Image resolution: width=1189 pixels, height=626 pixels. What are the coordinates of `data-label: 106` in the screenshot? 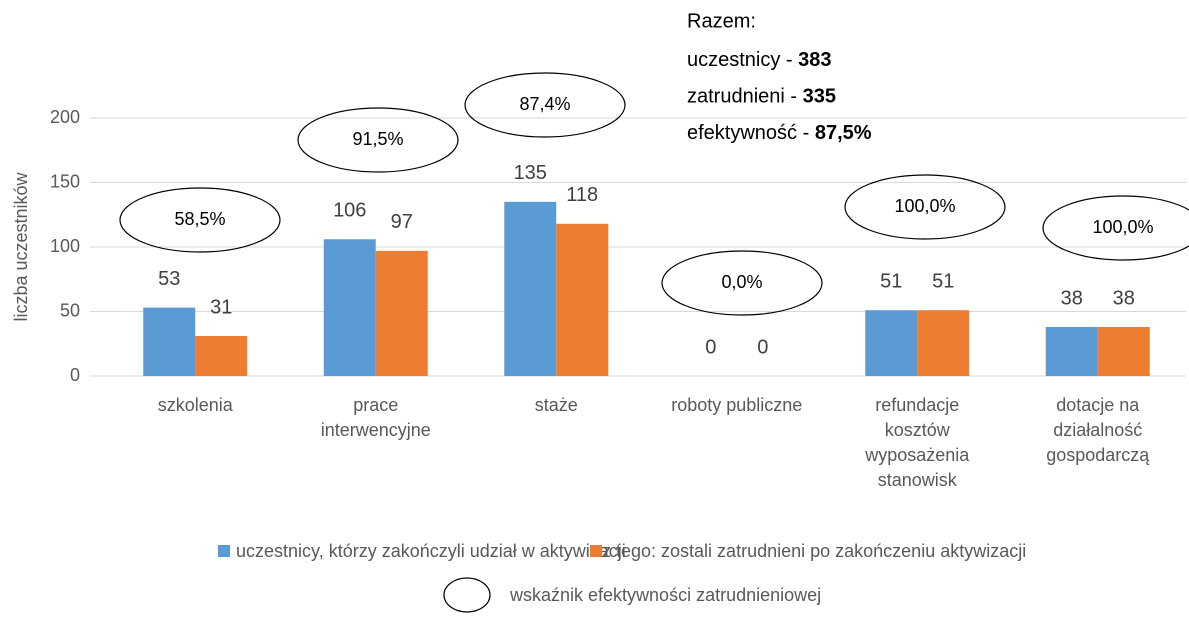 It's located at (349, 211).